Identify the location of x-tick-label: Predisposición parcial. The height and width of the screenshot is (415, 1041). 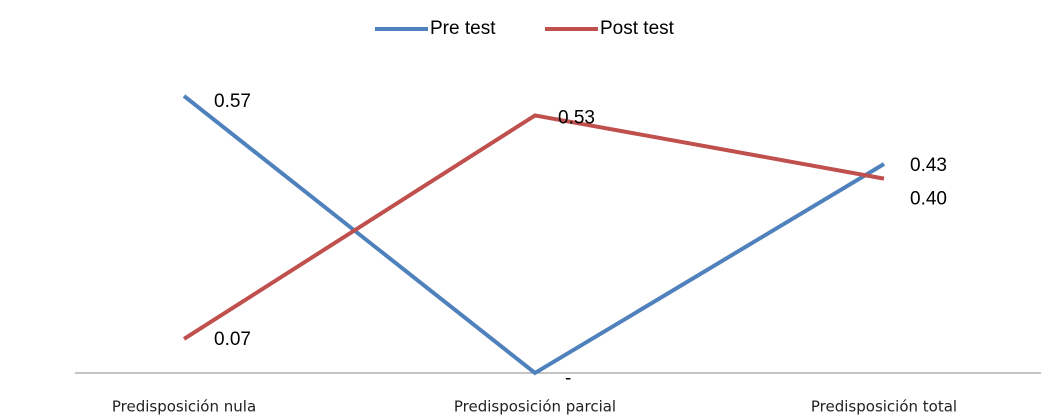
(535, 406).